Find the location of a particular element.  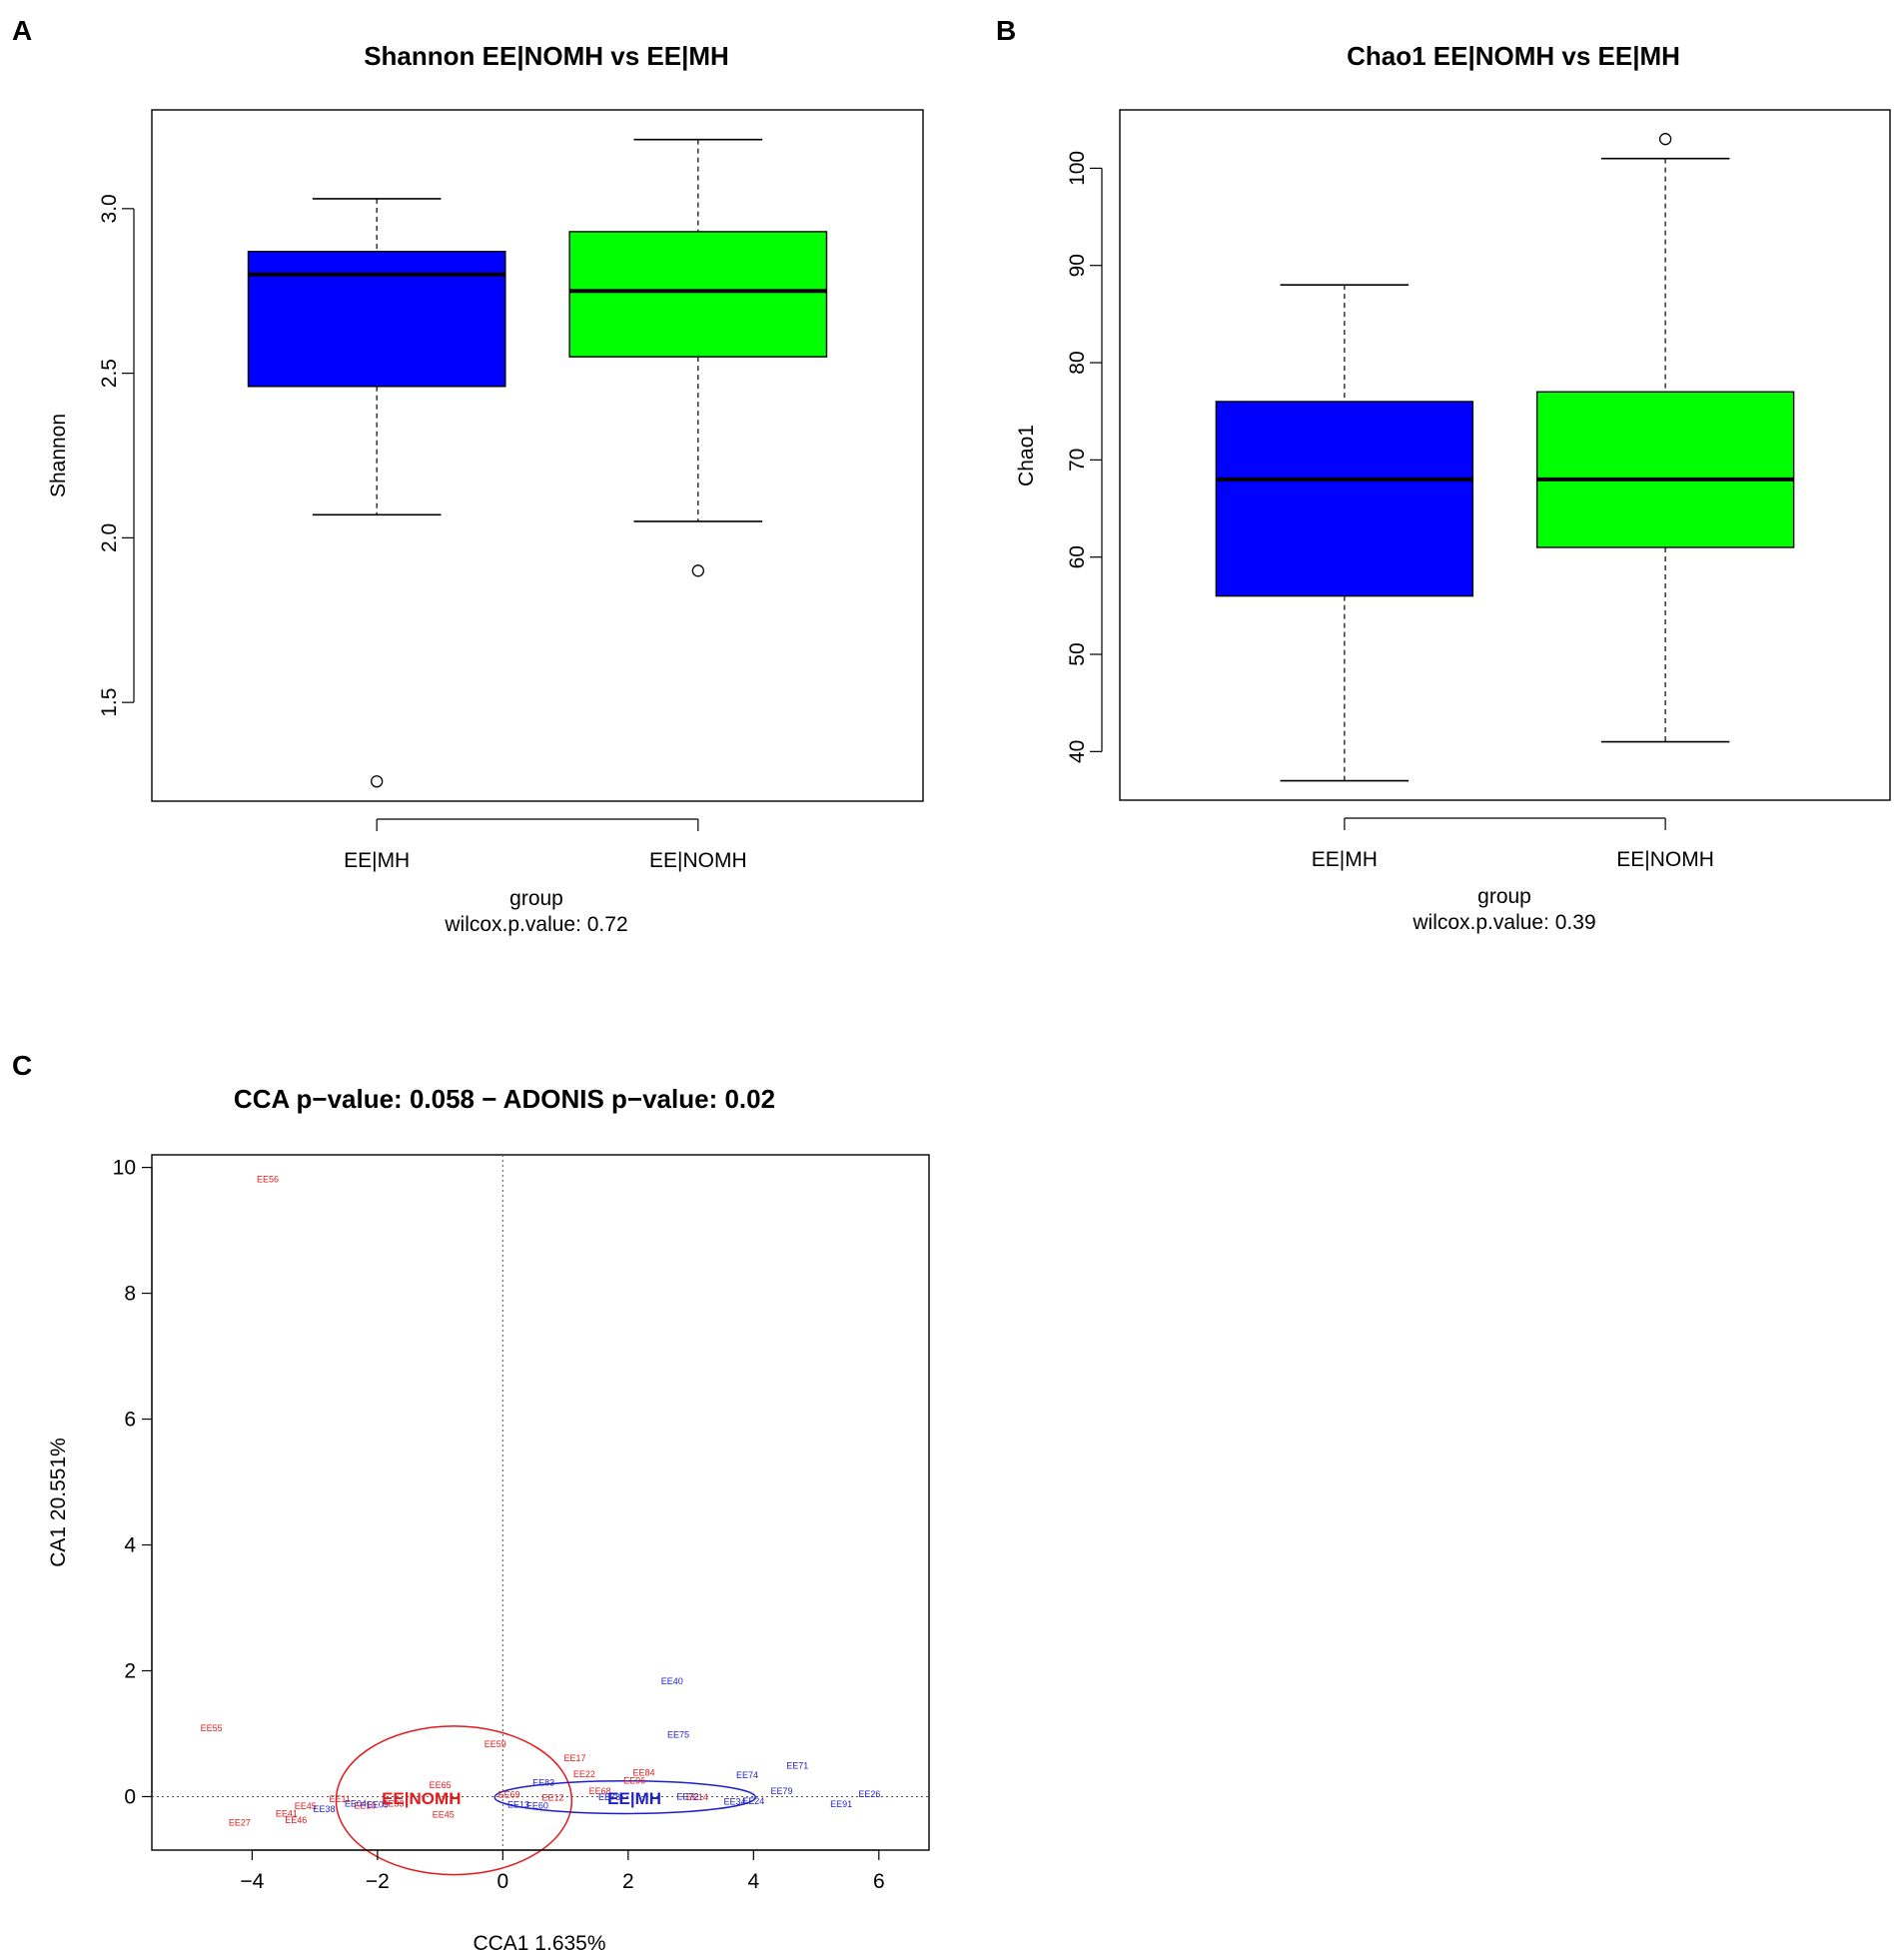

point-label: EE40 is located at coordinates (672, 1681).